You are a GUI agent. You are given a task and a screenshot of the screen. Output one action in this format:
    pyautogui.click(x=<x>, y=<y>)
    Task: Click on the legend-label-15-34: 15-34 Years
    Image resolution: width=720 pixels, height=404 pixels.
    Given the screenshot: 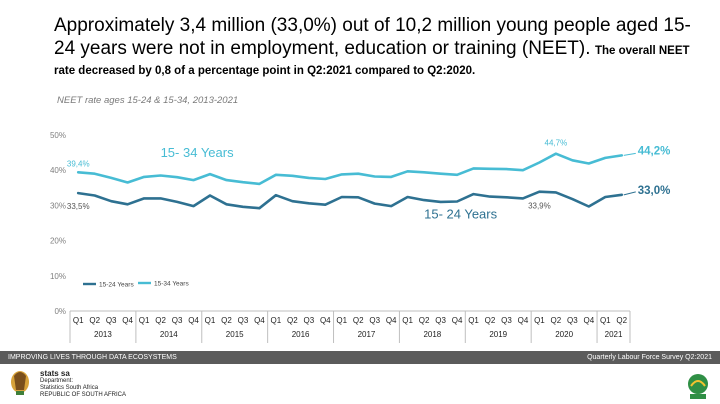 What is the action you would take?
    pyautogui.click(x=171, y=284)
    